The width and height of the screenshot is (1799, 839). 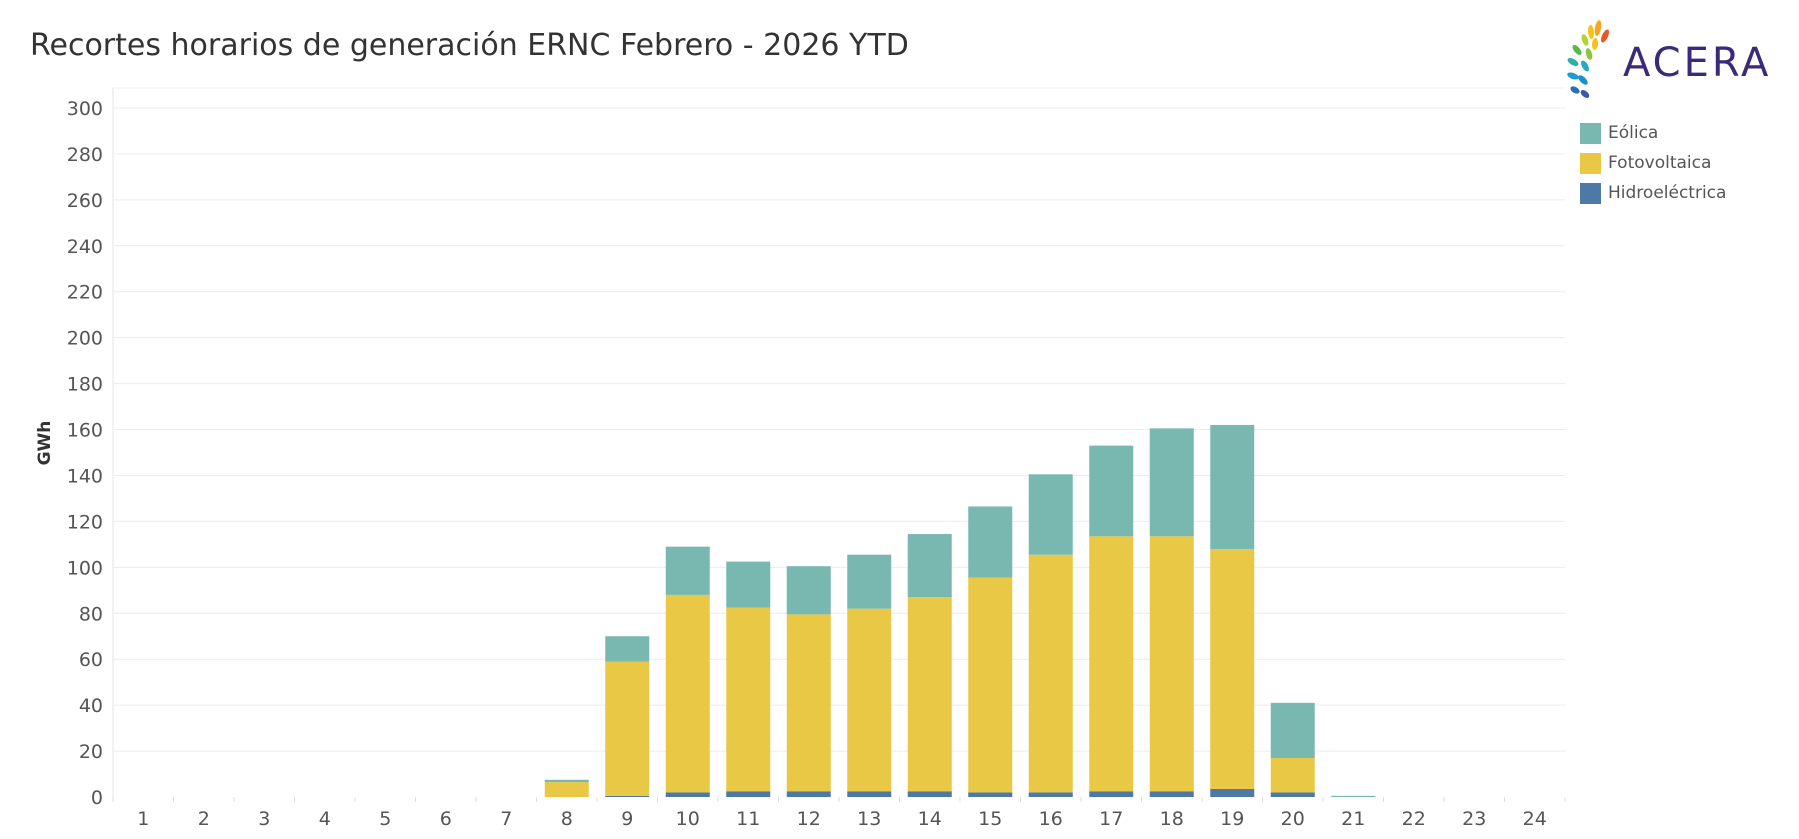 I want to click on y-tick-label: 220, so click(x=85, y=293).